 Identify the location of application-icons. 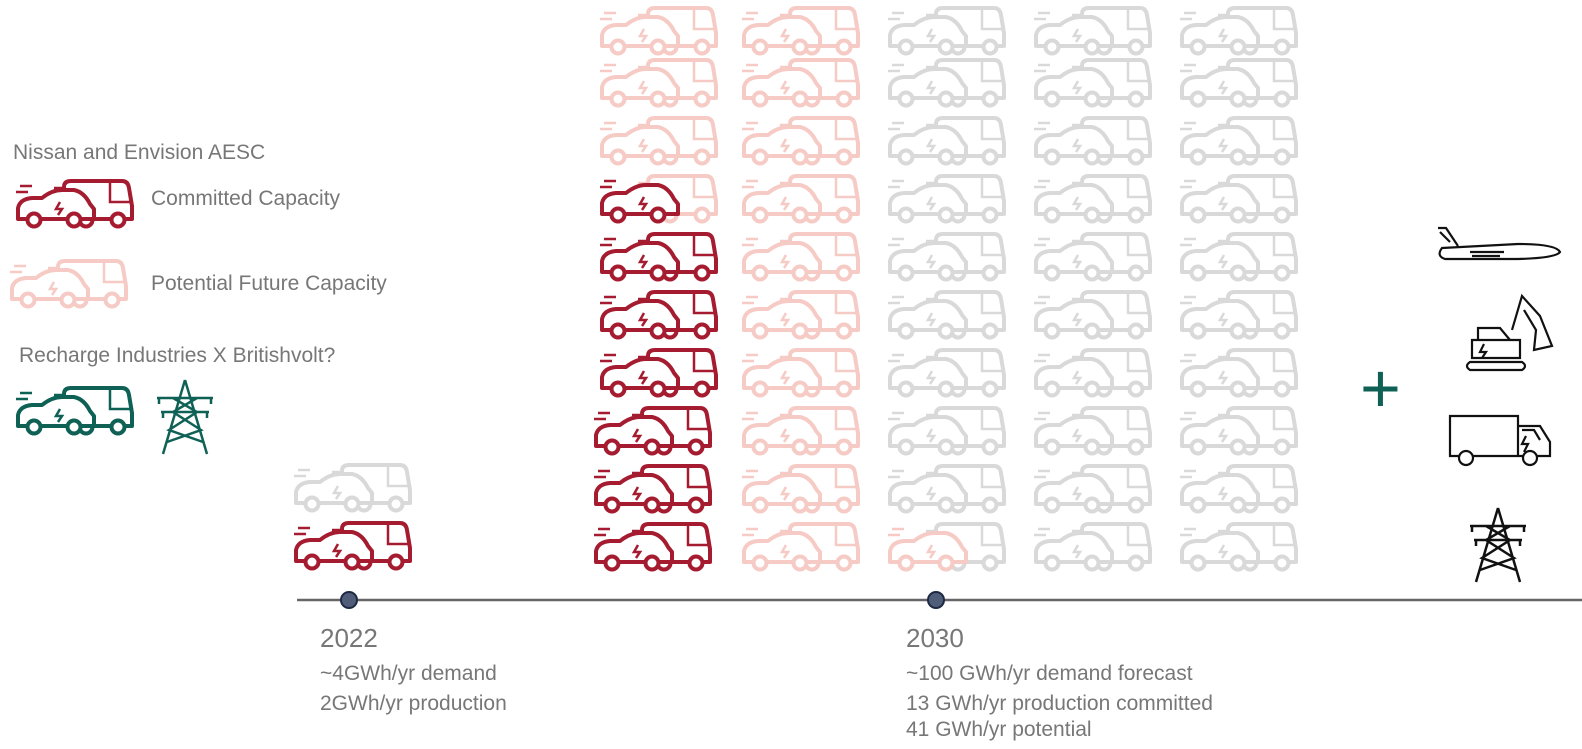
(1500, 346).